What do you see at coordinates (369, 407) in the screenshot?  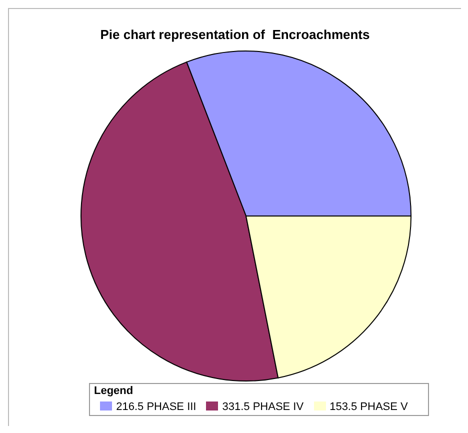 I see `legend-label: 153.5 PHASE V` at bounding box center [369, 407].